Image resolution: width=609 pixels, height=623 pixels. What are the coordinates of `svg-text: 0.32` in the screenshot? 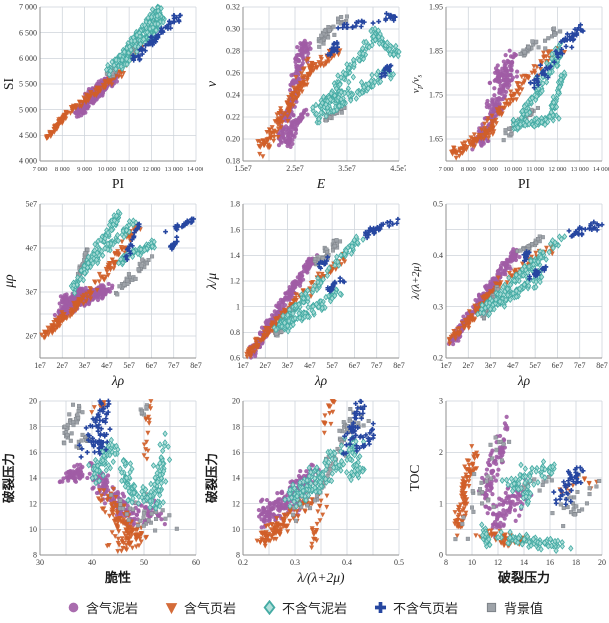 It's located at (233, 7).